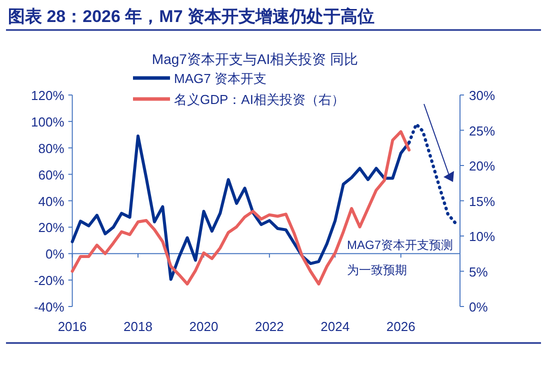 The height and width of the screenshot is (379, 549). Describe the element at coordinates (255, 59) in the screenshot. I see `chart-subtitle: Mag7资本开支与AI相关投资 同比` at that location.